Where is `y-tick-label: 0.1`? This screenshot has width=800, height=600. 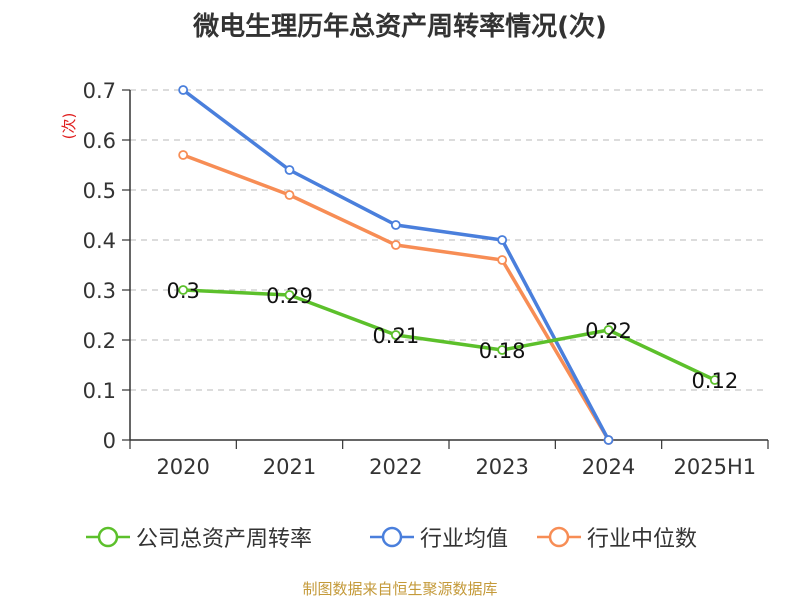 y-tick-label: 0.1 is located at coordinates (99, 391).